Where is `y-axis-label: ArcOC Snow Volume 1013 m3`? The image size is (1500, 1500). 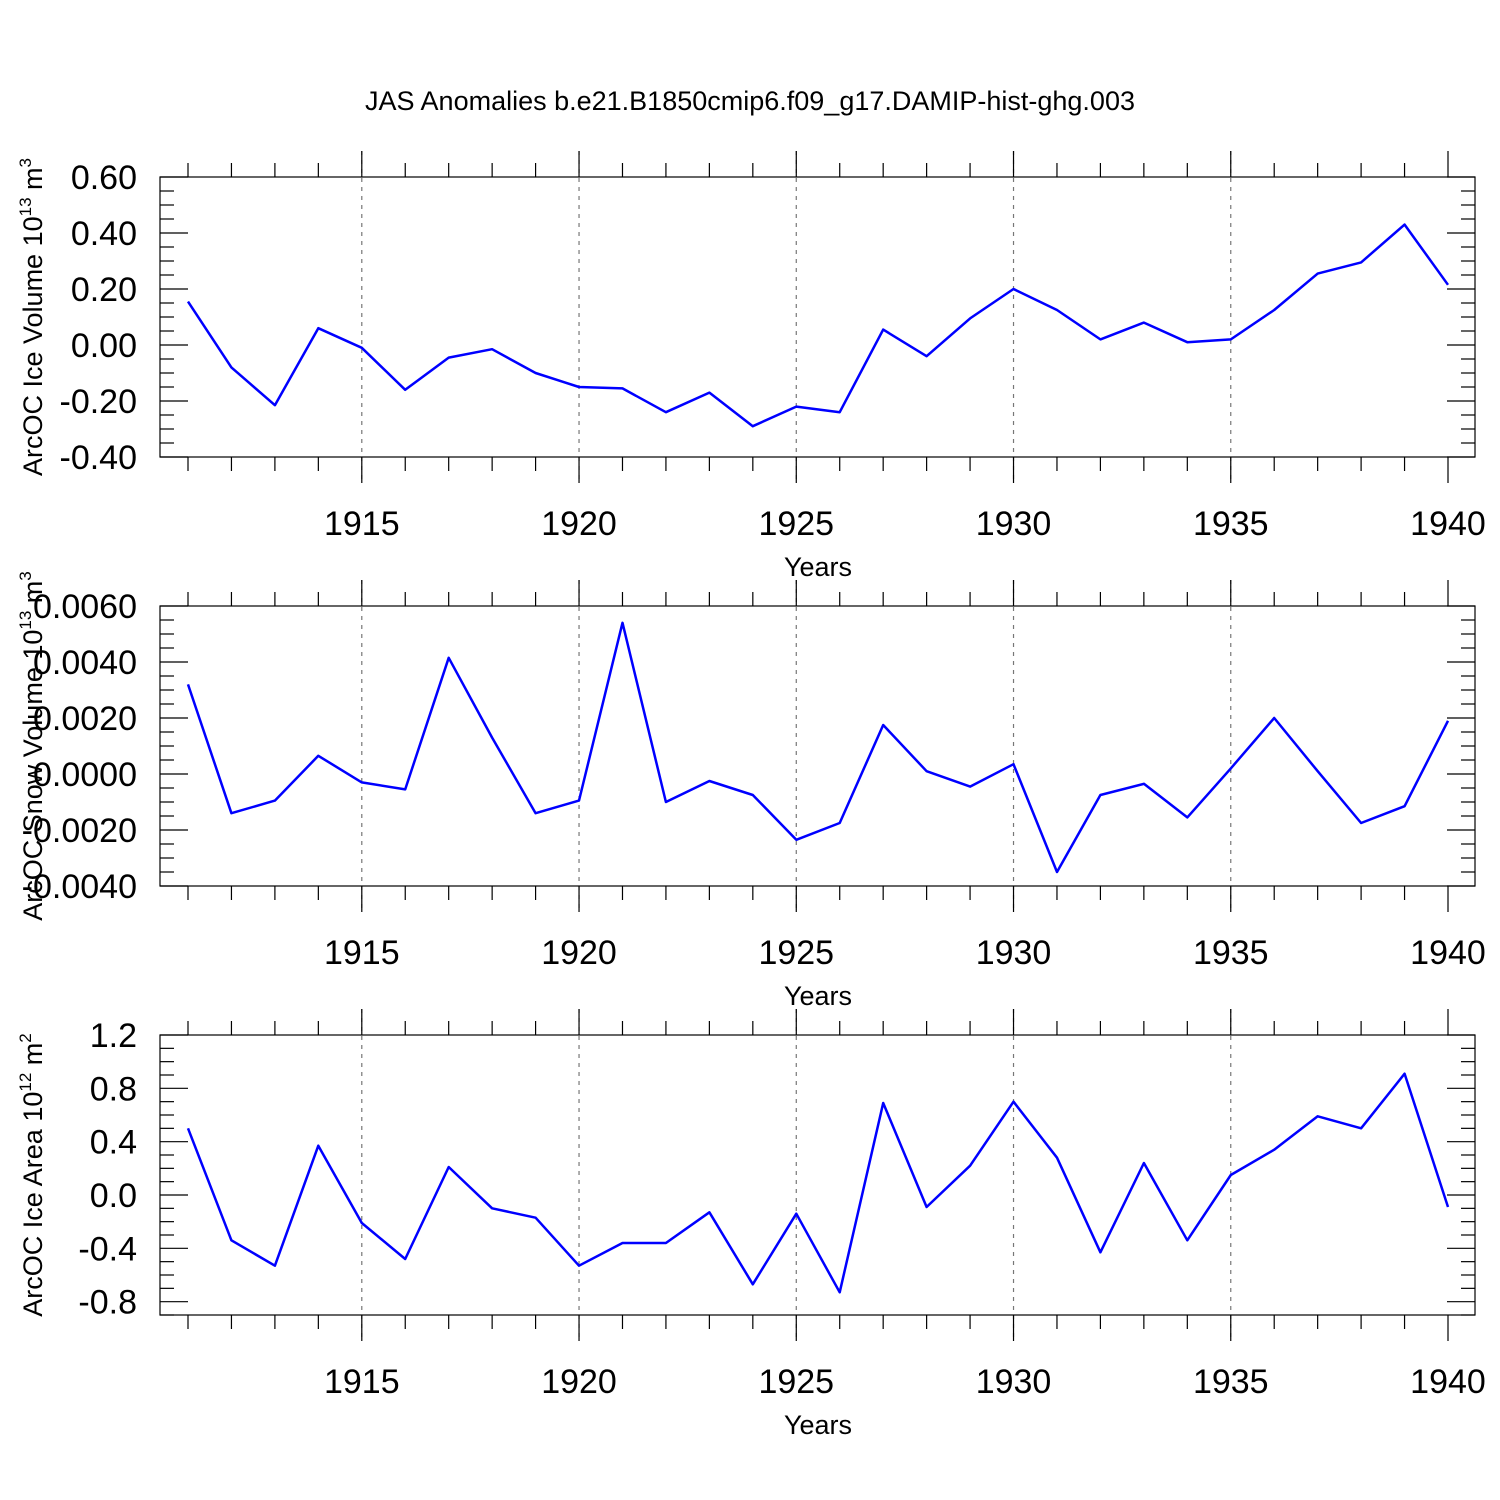
y-axis-label: ArcOC Snow Volume 1013 m3 is located at coordinates (32, 746).